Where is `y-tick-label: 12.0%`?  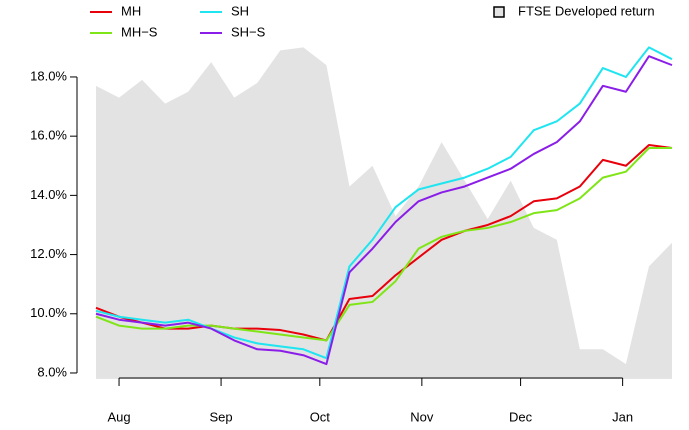 y-tick-label: 12.0% is located at coordinates (48, 253).